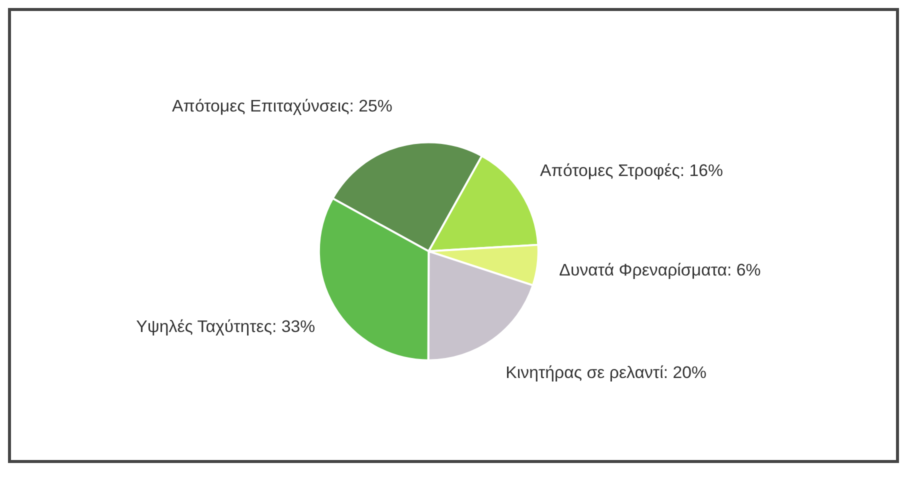 The image size is (917, 481). I want to click on slice-label: Κινητήρας σε ρελαντί: 20%, so click(606, 372).